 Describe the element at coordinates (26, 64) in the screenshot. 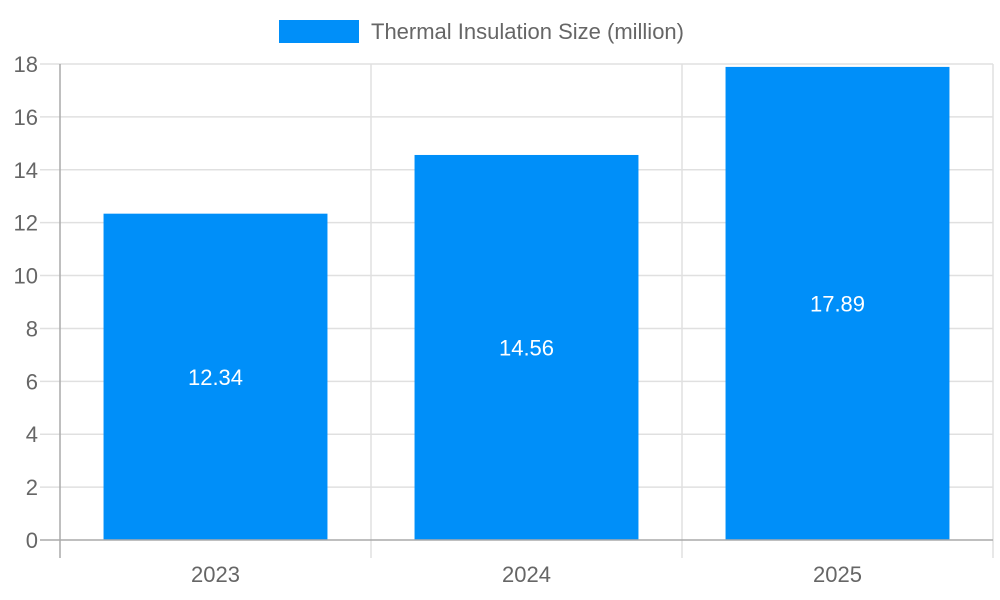

I see `y-tick-label: 18` at that location.